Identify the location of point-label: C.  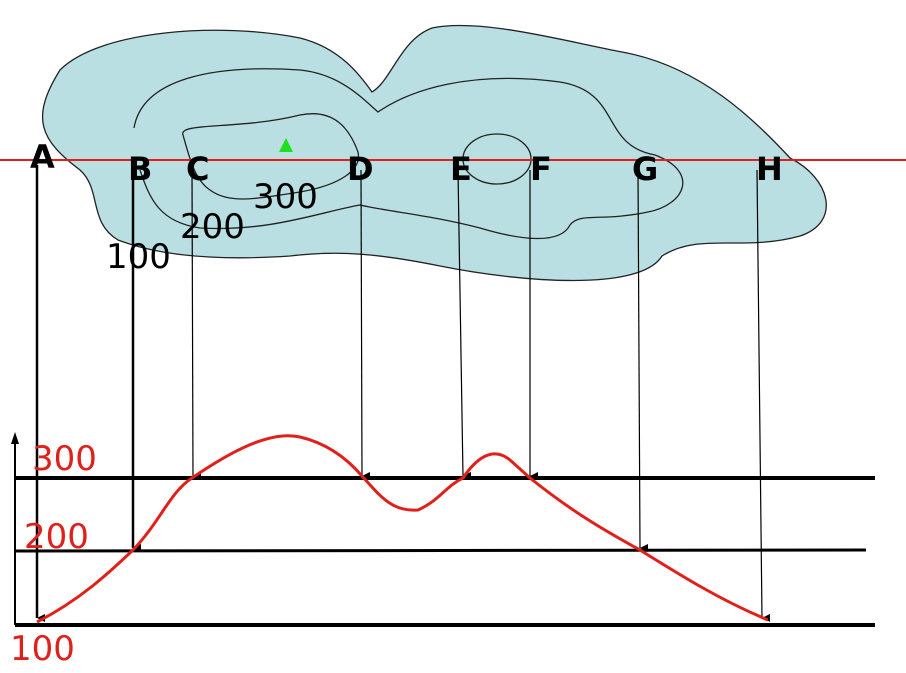
(197, 169).